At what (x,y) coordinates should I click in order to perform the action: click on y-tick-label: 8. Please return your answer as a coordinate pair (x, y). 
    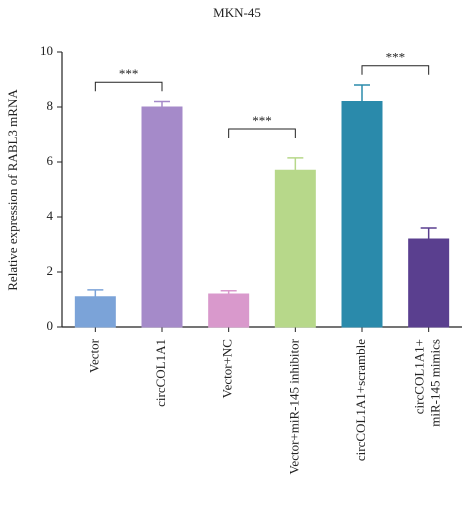
    Looking at the image, I should click on (50, 105).